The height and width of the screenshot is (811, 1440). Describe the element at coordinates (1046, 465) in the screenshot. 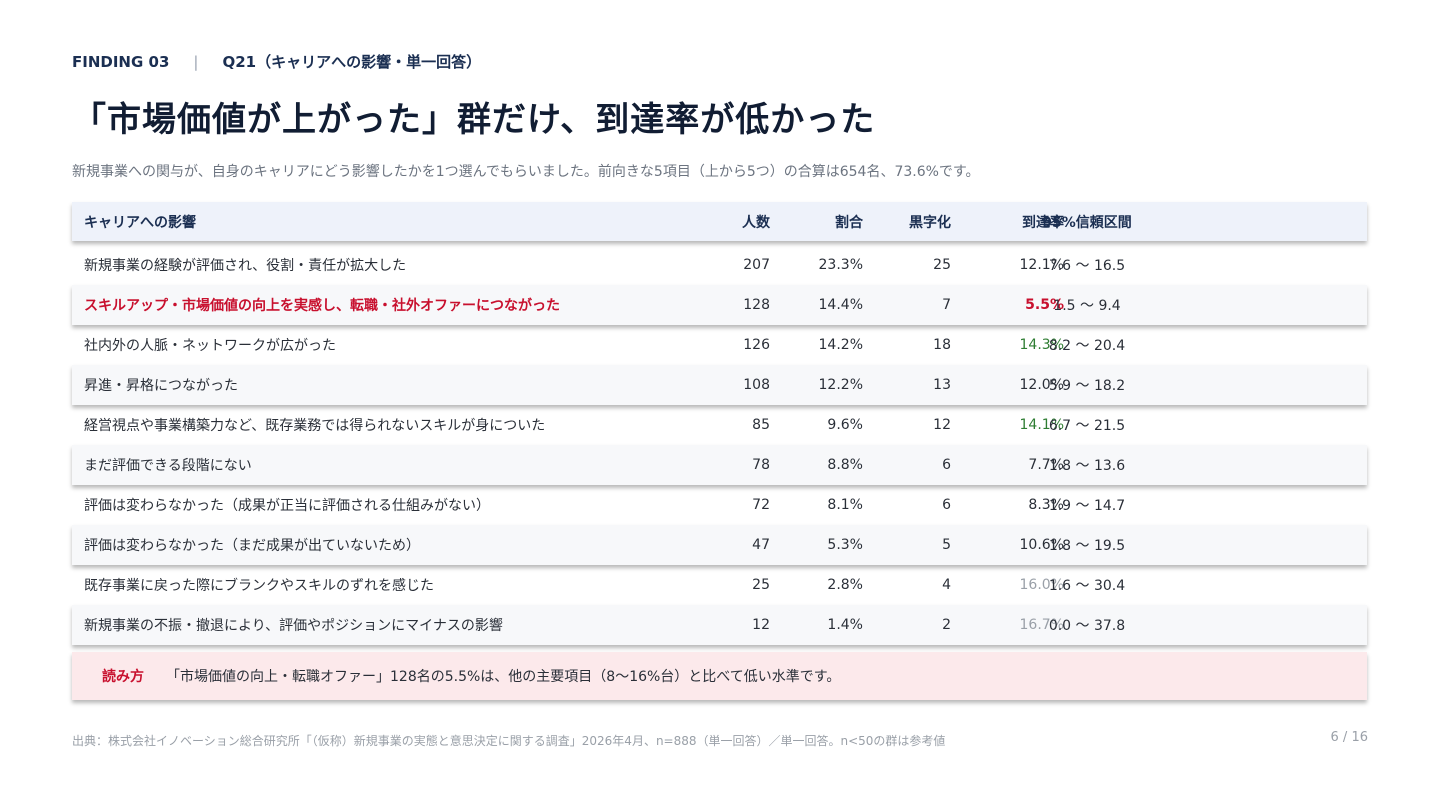

I see `row-rate: 7.7%` at that location.